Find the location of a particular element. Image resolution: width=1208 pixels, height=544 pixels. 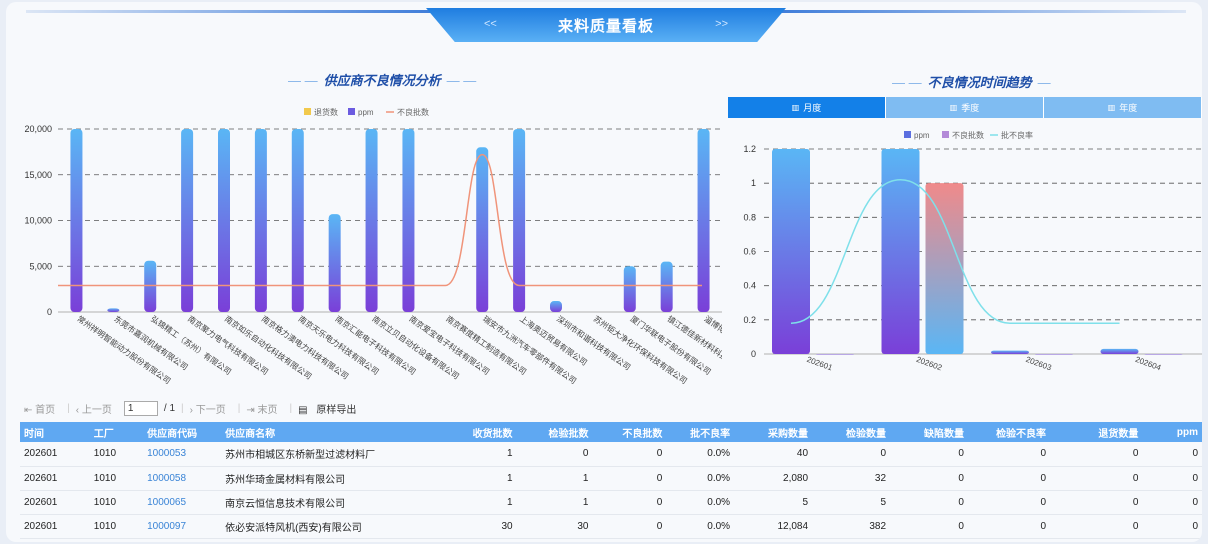

table-cell: 2,080 is located at coordinates (796, 478).